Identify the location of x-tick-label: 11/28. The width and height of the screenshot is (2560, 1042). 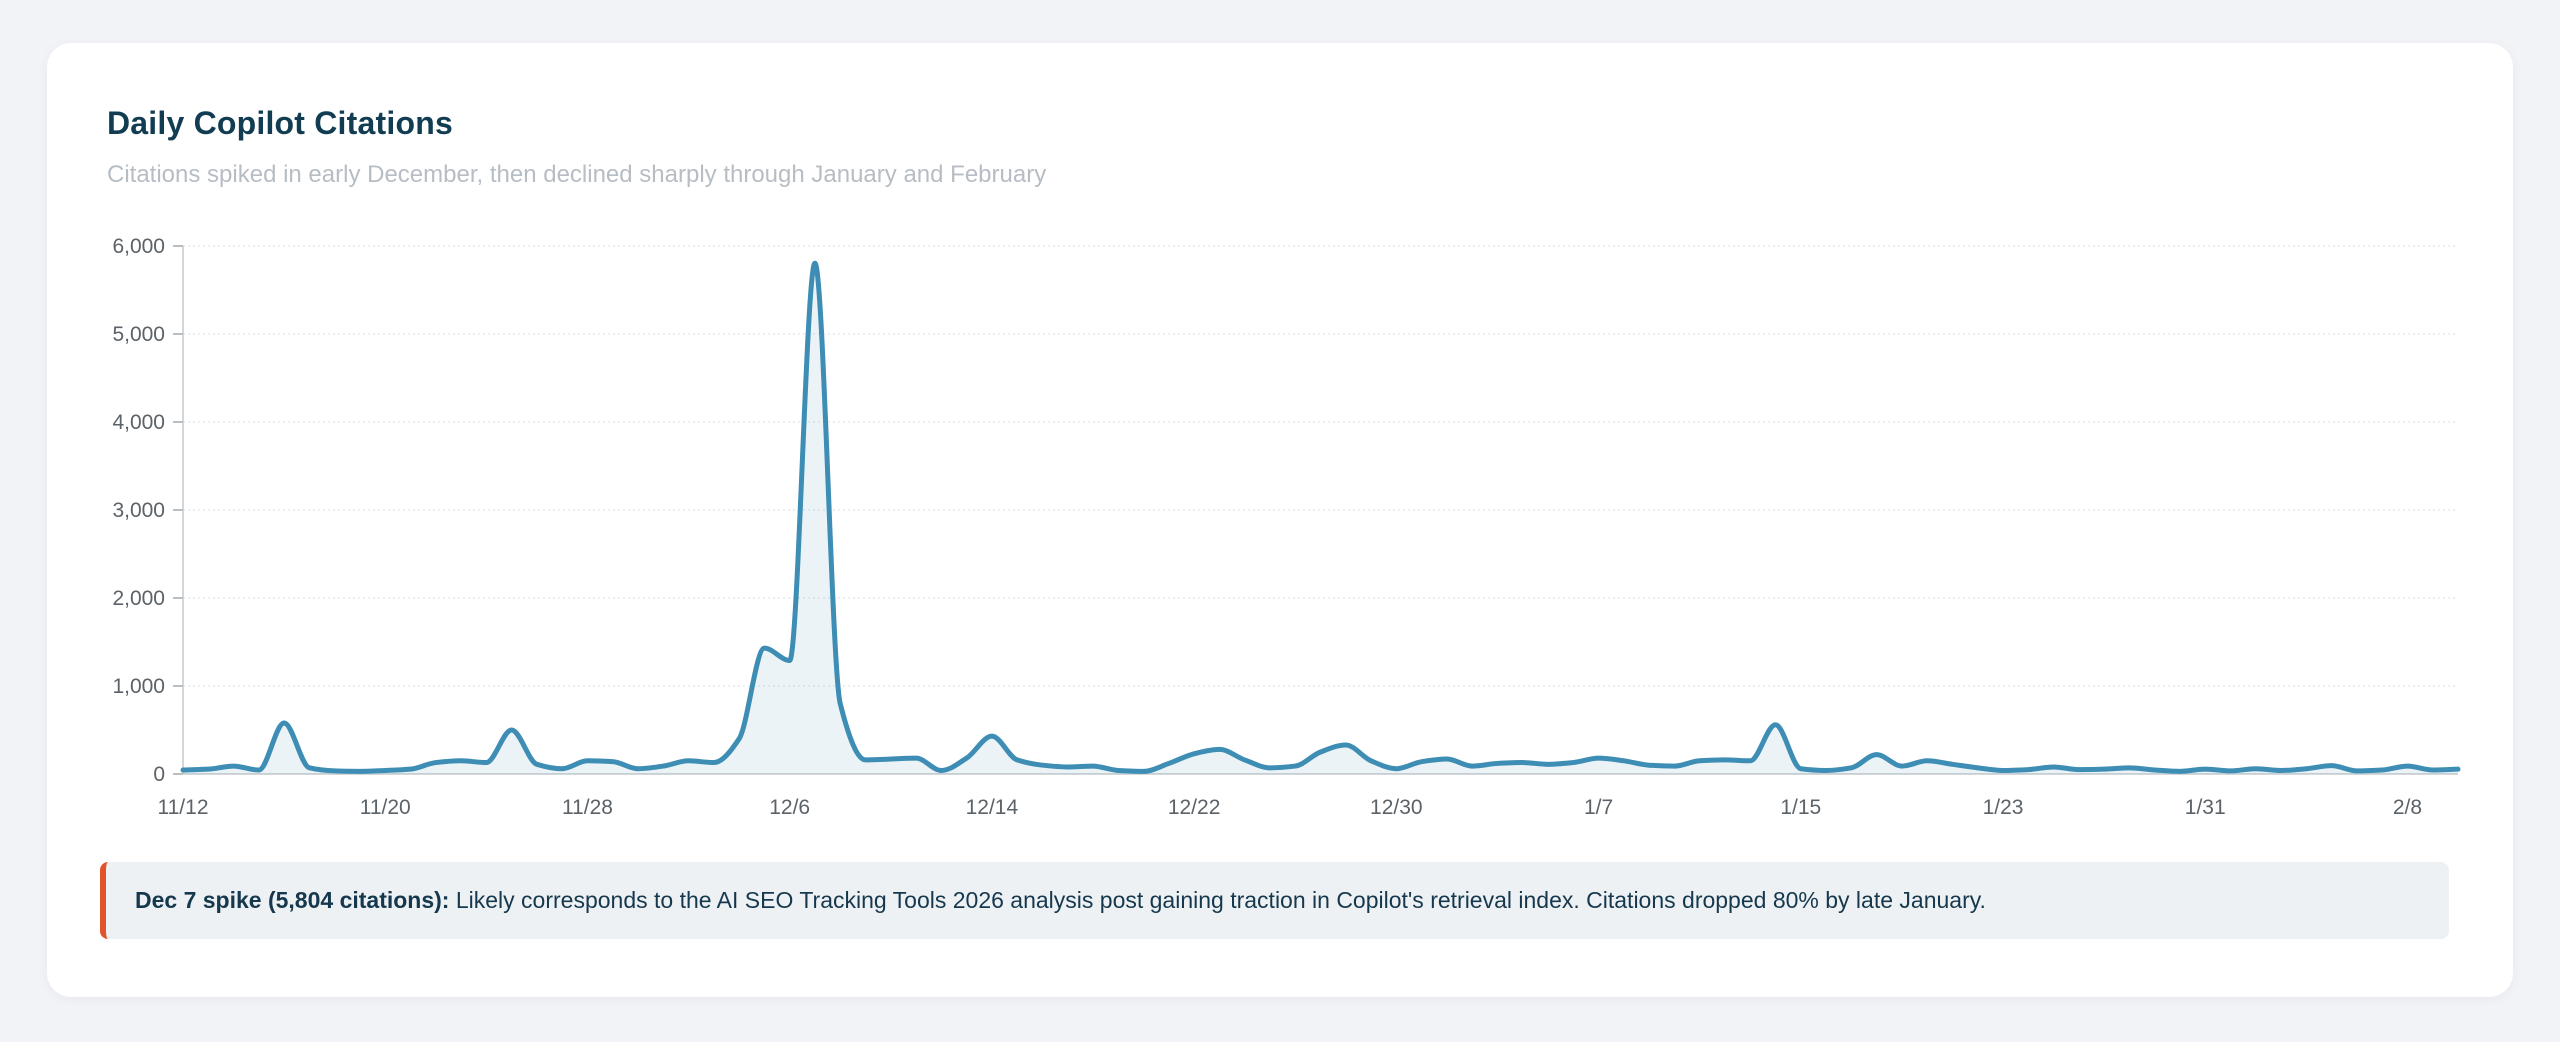
(587, 807).